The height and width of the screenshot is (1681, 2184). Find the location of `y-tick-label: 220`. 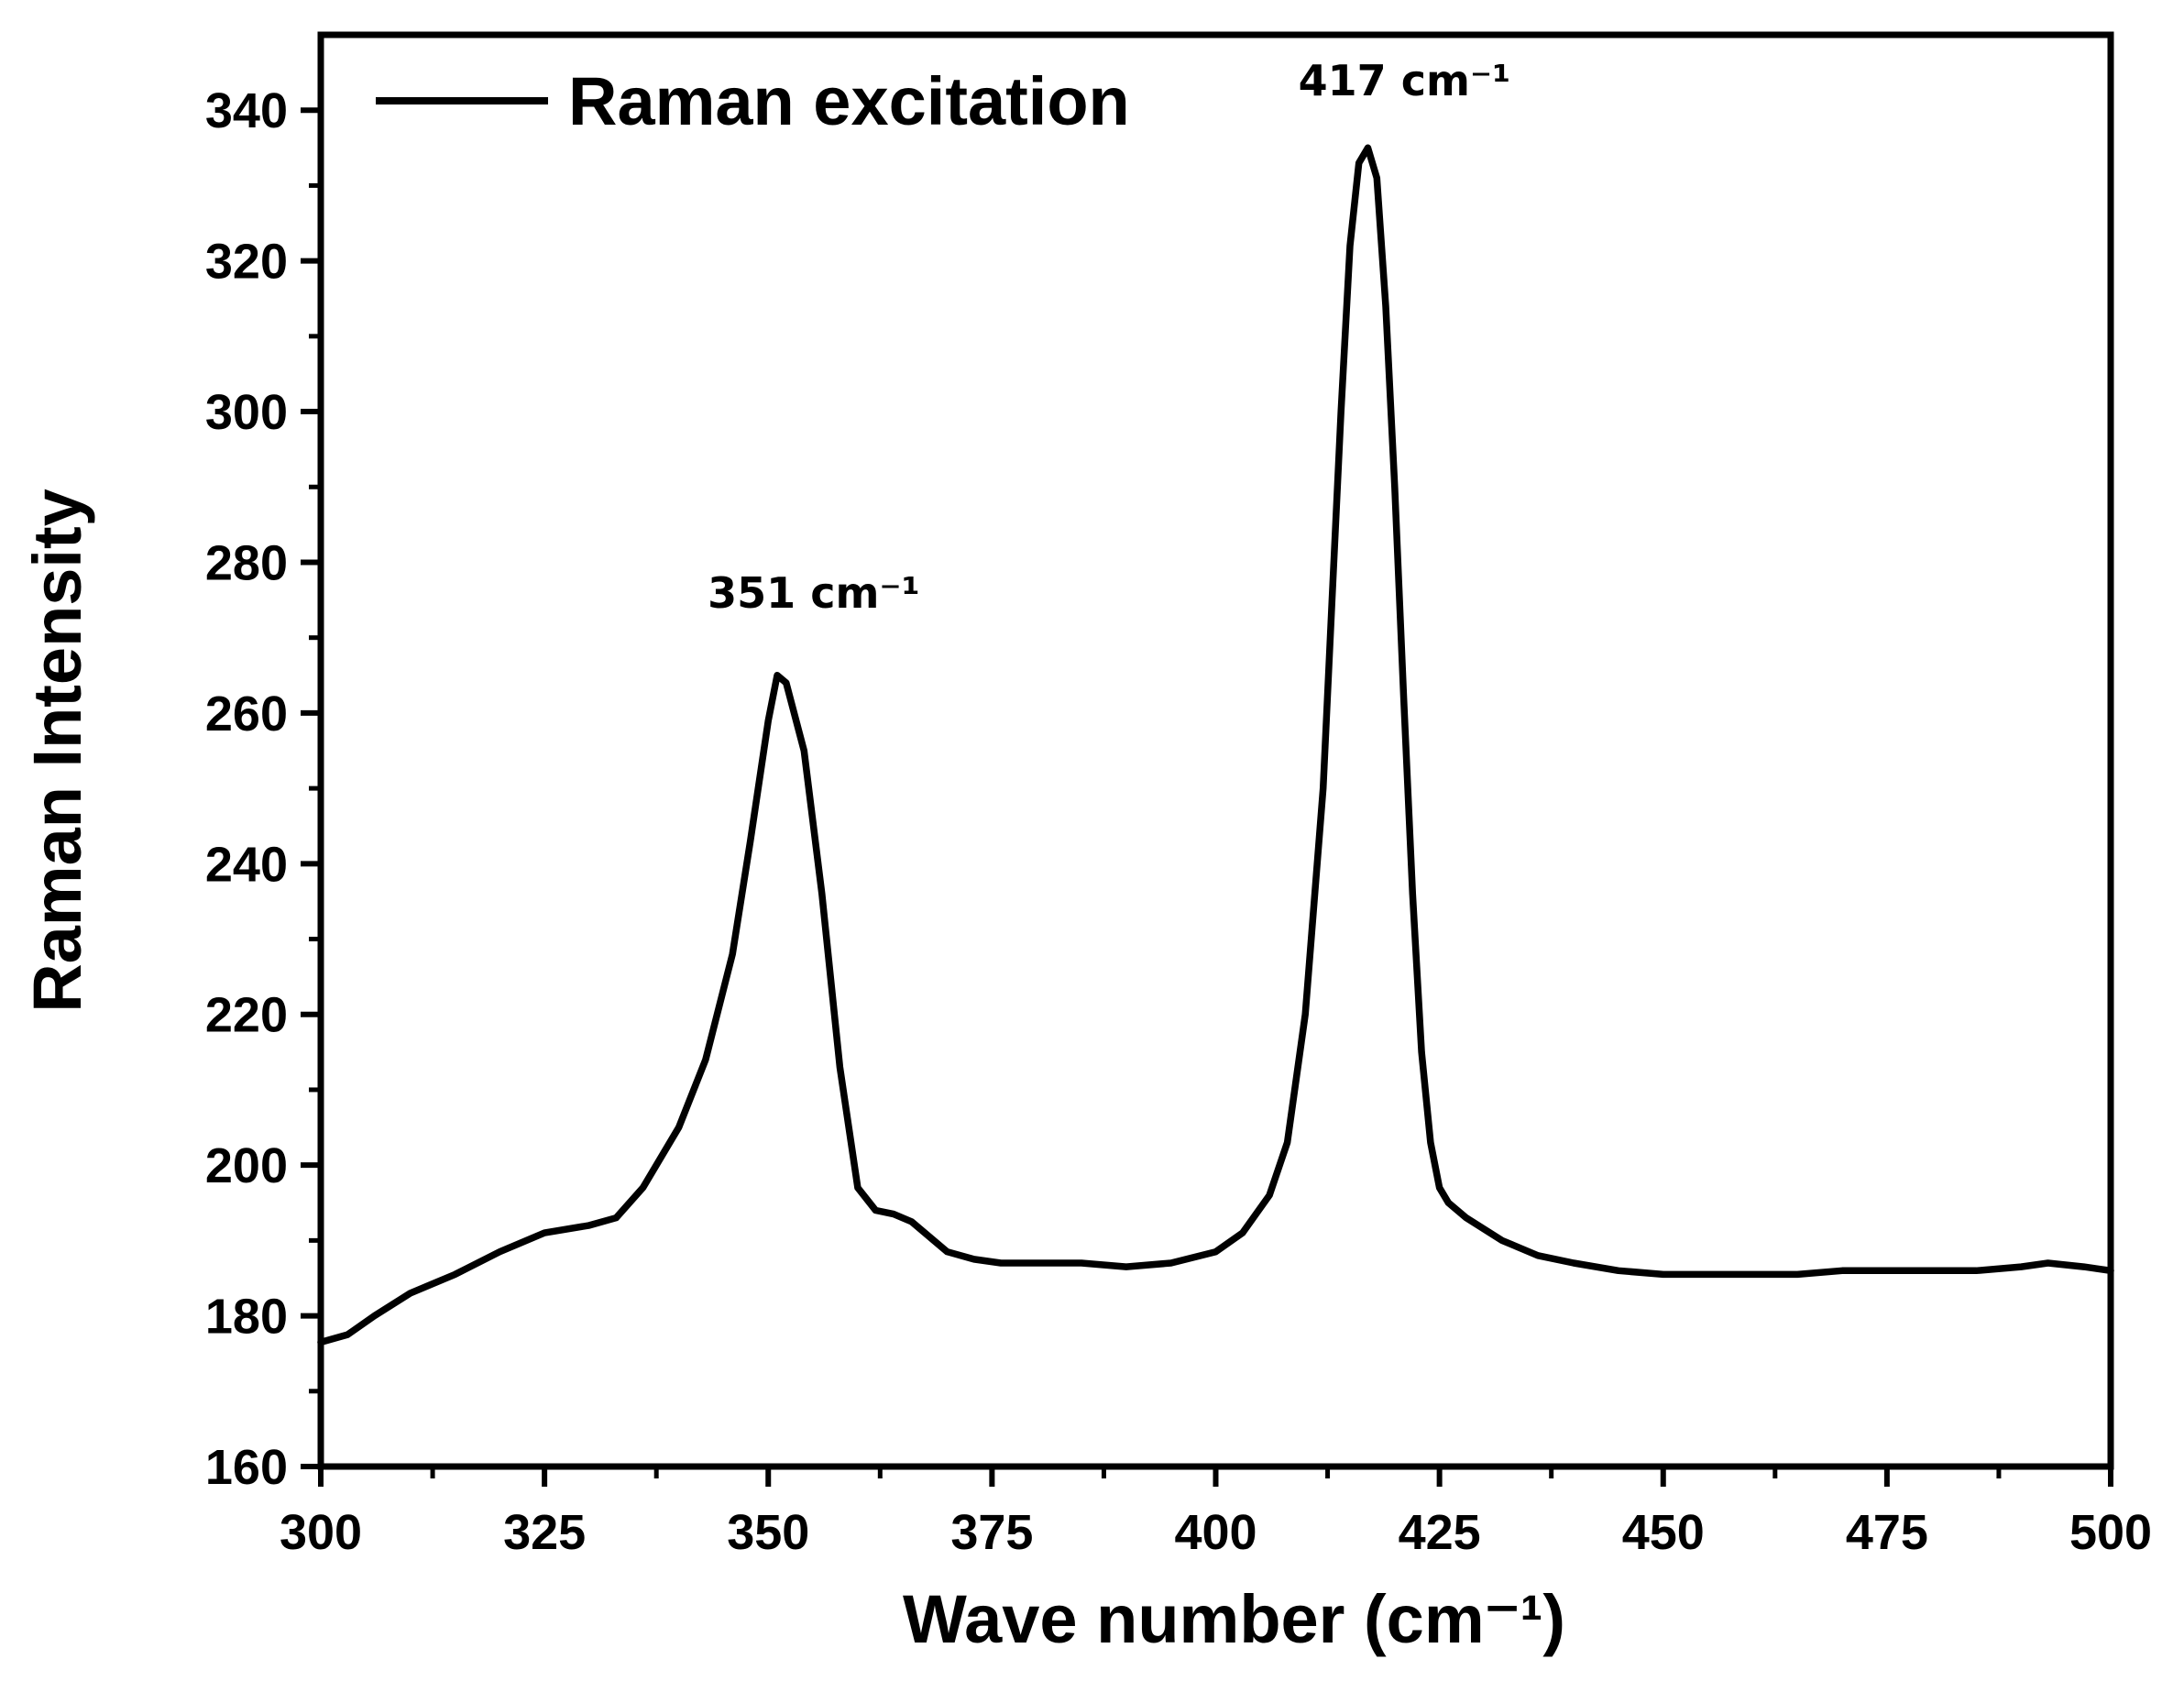

y-tick-label: 220 is located at coordinates (246, 1015).